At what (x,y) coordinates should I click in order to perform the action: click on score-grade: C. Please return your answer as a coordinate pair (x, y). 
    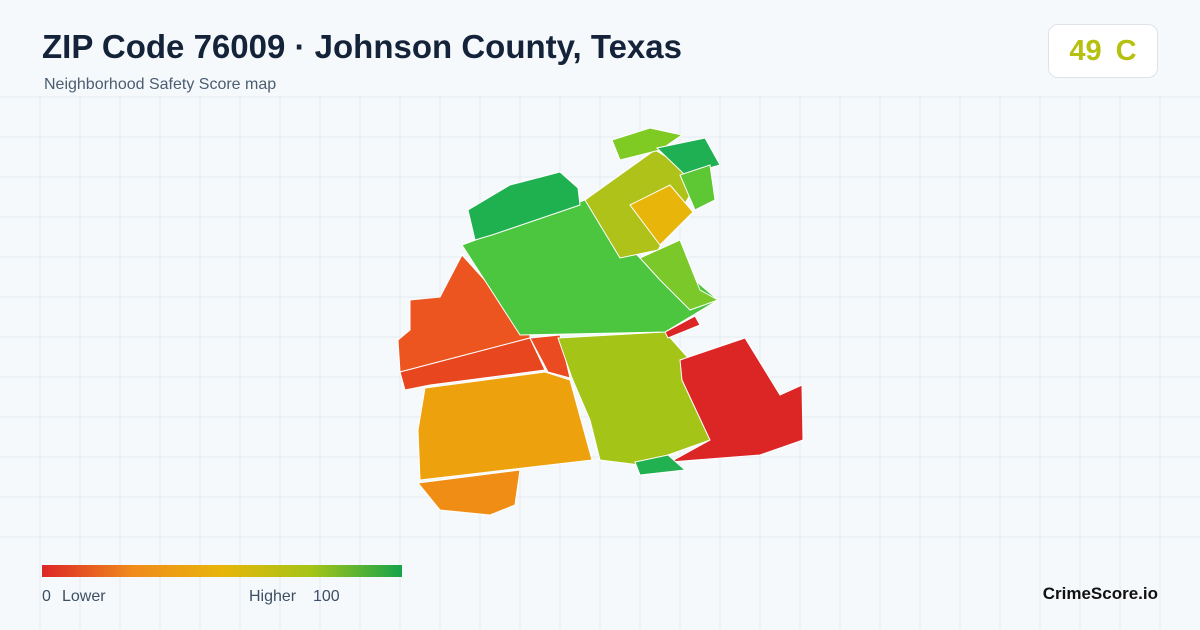
    Looking at the image, I should click on (1126, 50).